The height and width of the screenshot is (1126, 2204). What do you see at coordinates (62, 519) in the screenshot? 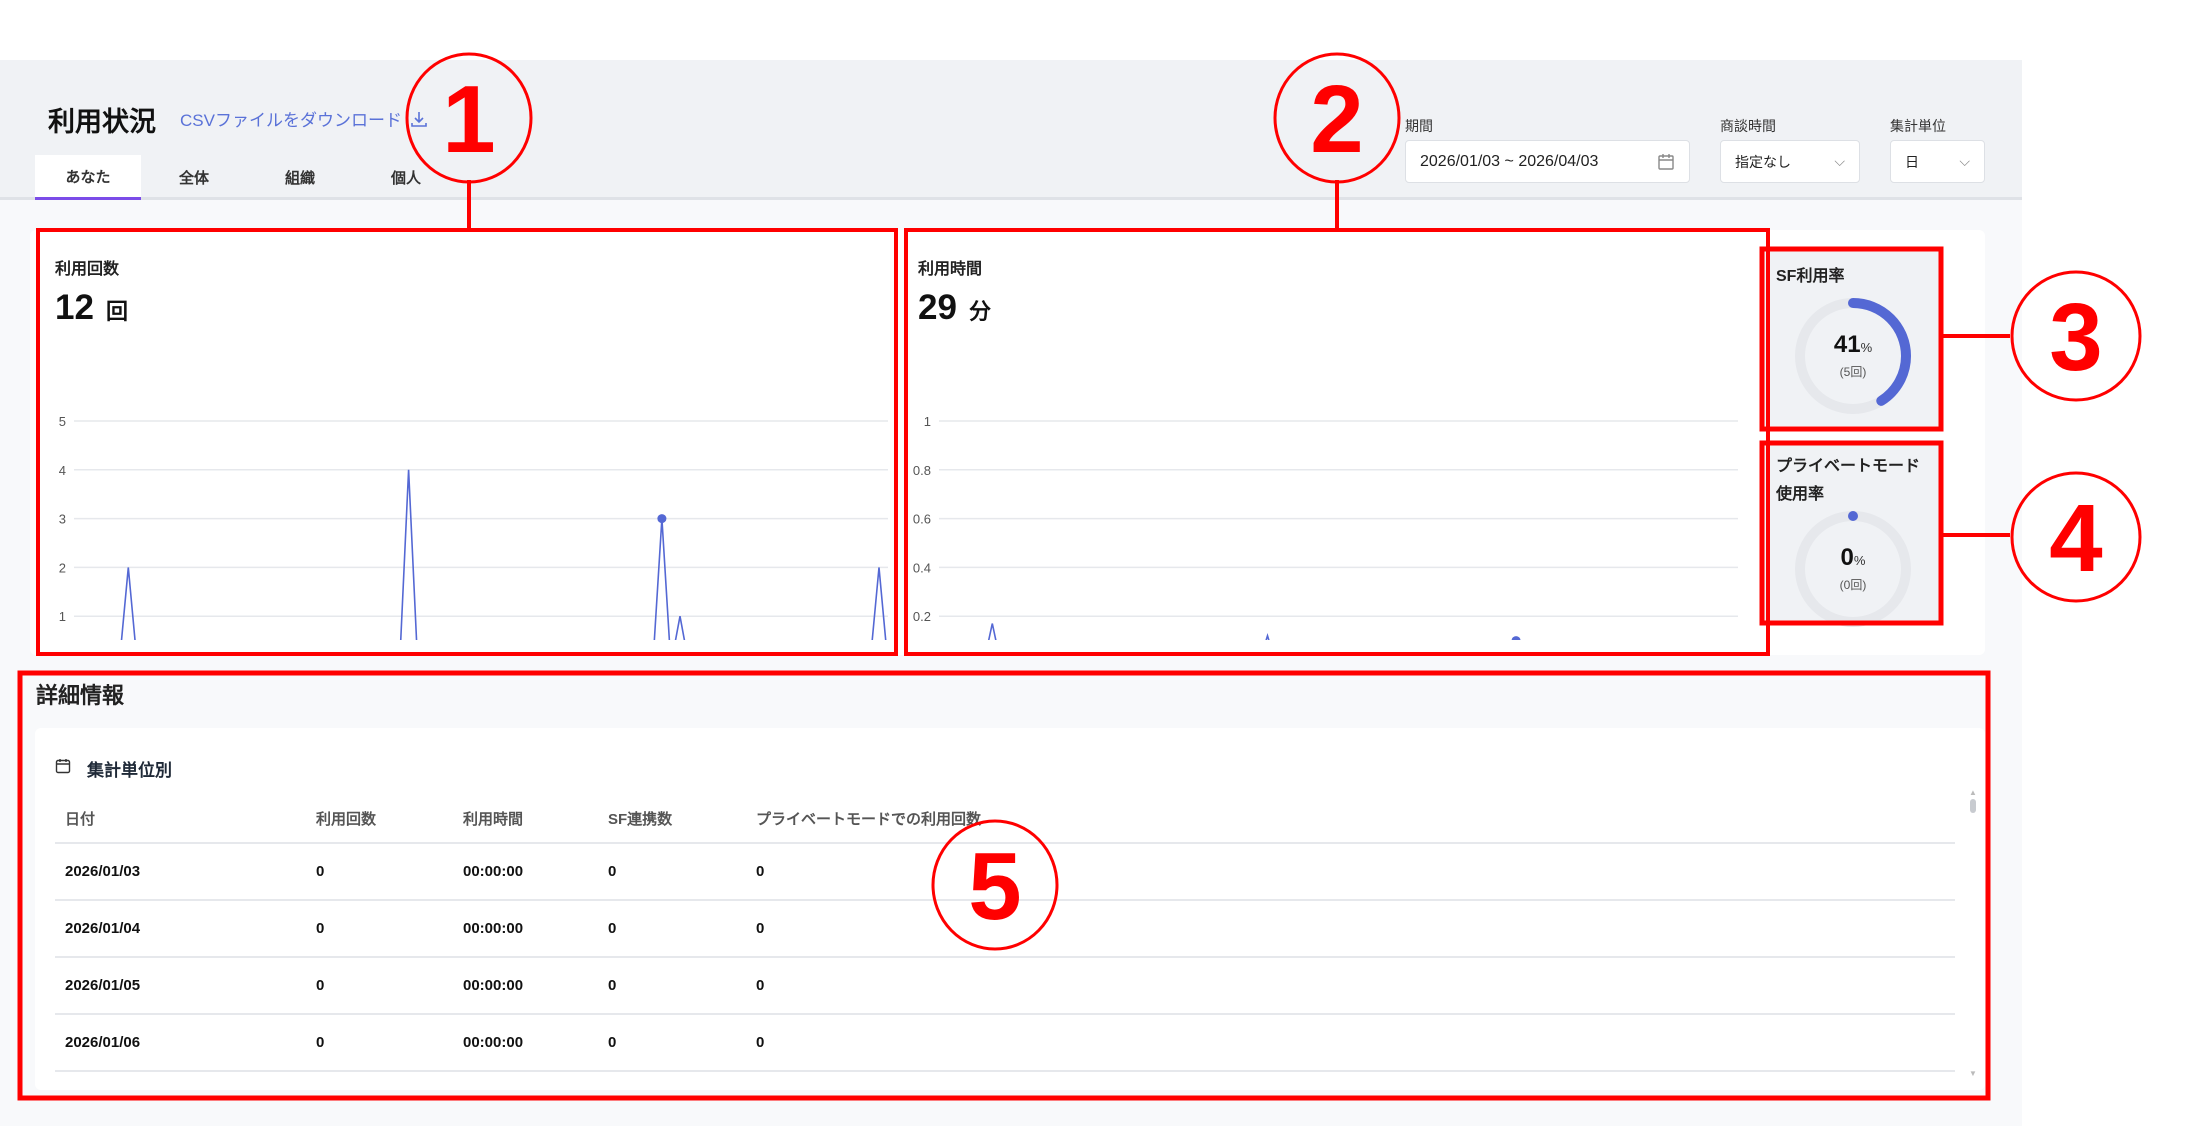
I see `y-tick-label: 3` at bounding box center [62, 519].